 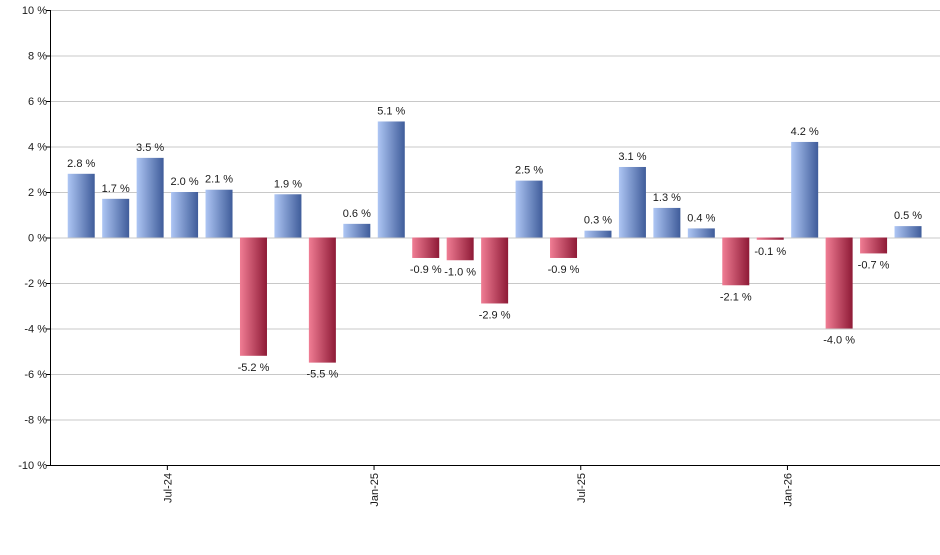 I want to click on x-tick-label: Jan-26, so click(x=788, y=490).